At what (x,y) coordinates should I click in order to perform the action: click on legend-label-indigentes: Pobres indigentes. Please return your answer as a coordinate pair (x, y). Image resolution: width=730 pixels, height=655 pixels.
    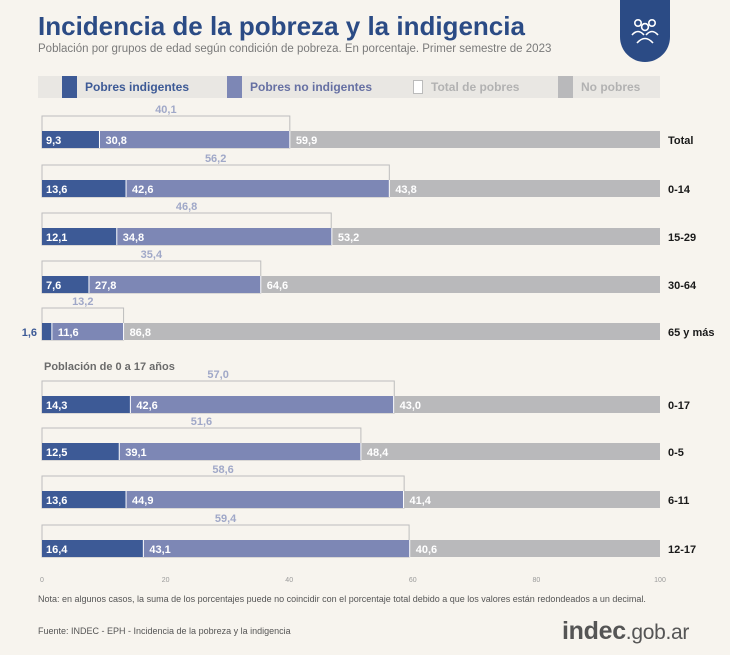
    Looking at the image, I should click on (137, 87).